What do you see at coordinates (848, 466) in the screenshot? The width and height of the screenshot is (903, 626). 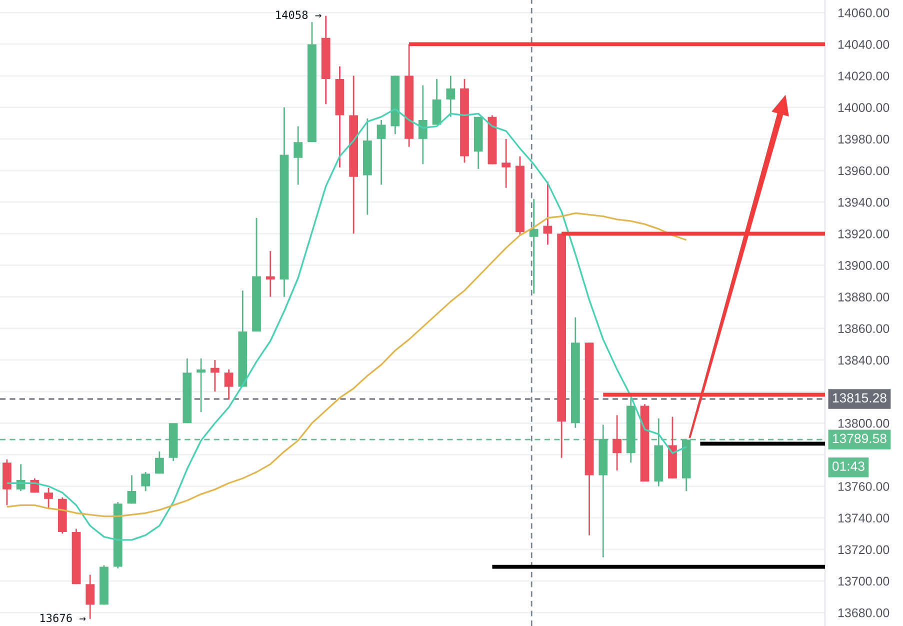 I see `text: 01:43` at bounding box center [848, 466].